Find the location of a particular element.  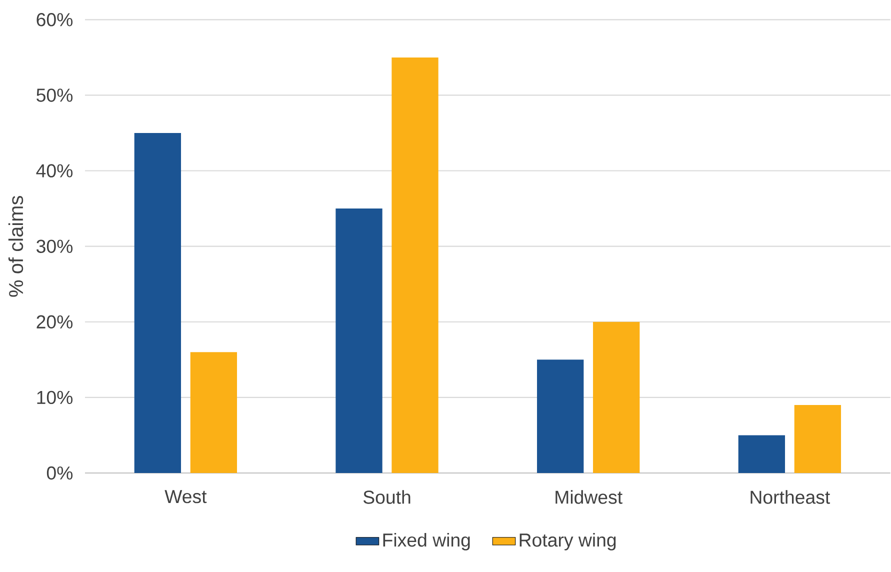

y-tick-label: 50% is located at coordinates (54, 95).